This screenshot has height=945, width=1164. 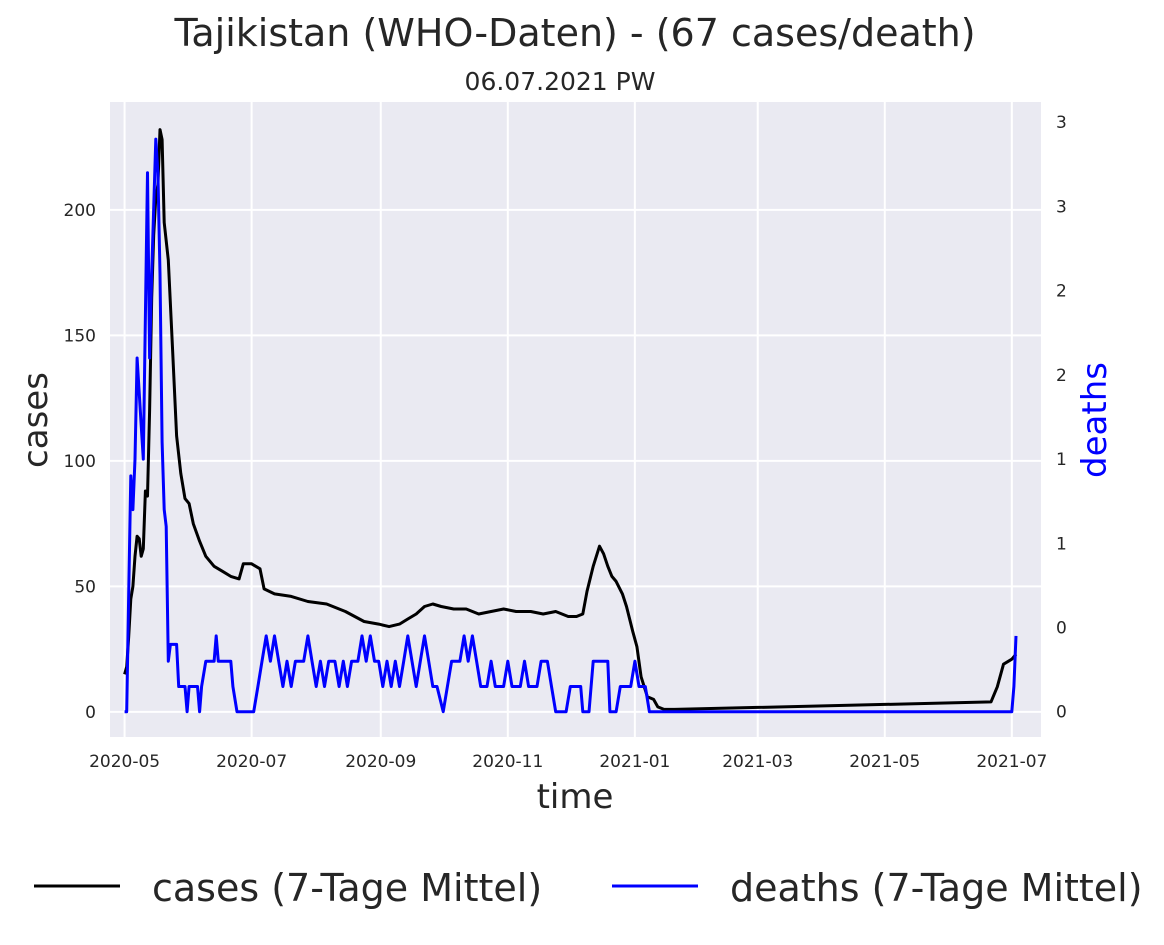 What do you see at coordinates (560, 81) in the screenshot?
I see `chart-subtitle: 06.07.2021 PW` at bounding box center [560, 81].